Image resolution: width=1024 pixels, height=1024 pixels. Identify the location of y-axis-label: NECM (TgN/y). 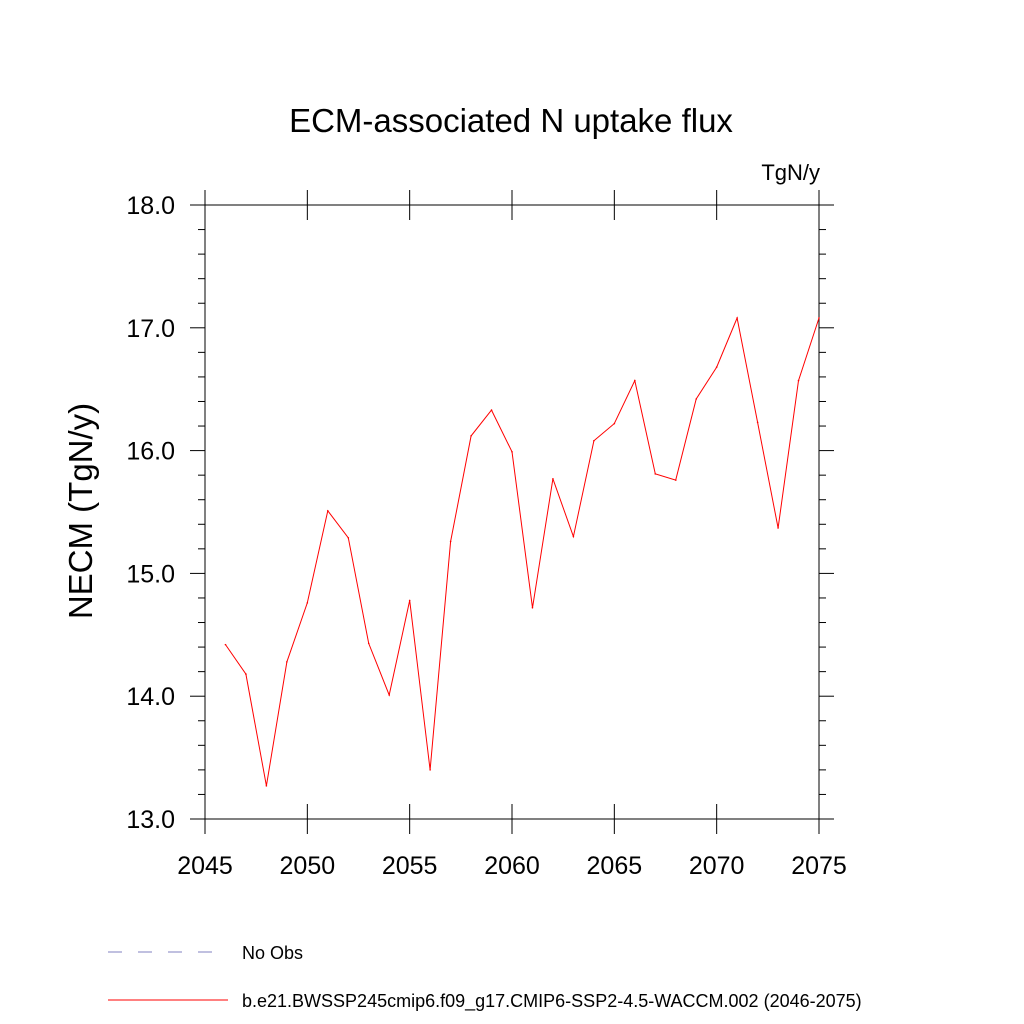
(80, 511).